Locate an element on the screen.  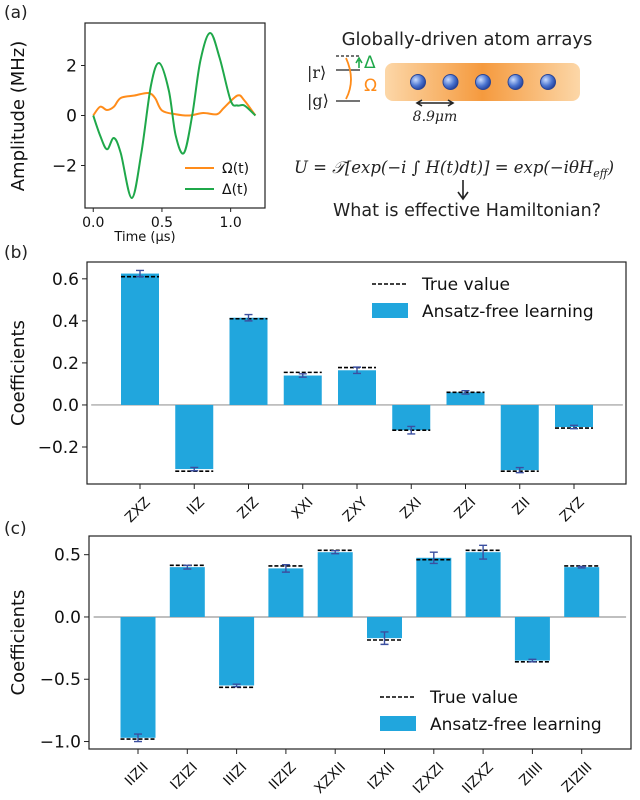
bar-zzi is located at coordinates (465, 398).